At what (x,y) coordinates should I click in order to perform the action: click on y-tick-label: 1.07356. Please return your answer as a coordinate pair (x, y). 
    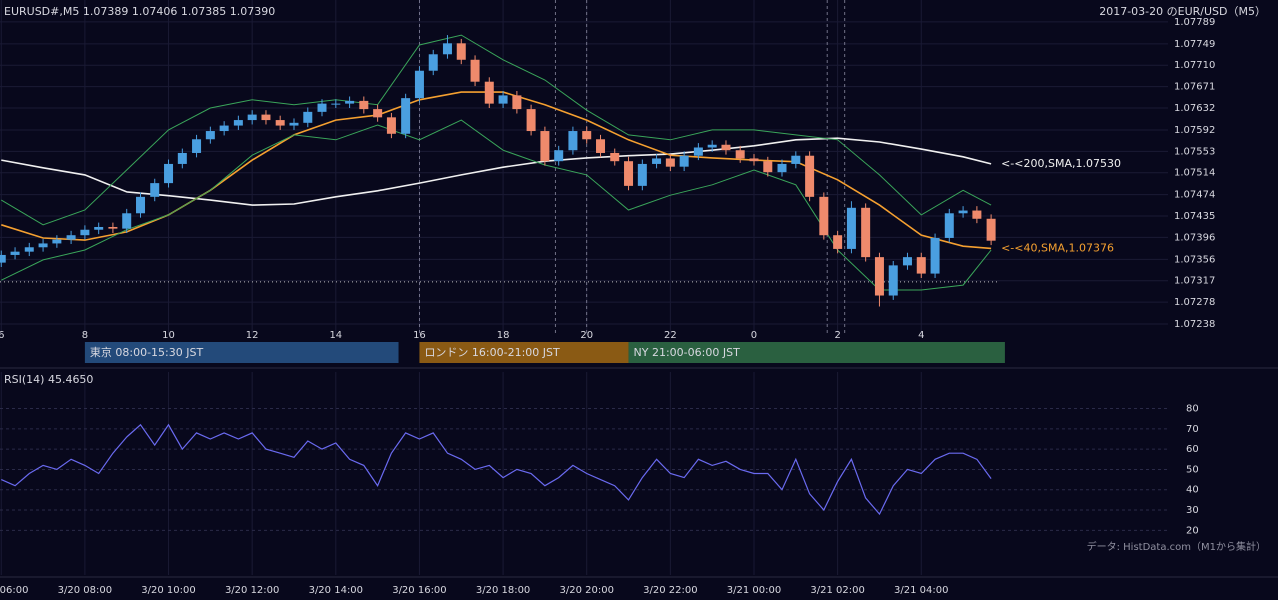
    Looking at the image, I should click on (1194, 259).